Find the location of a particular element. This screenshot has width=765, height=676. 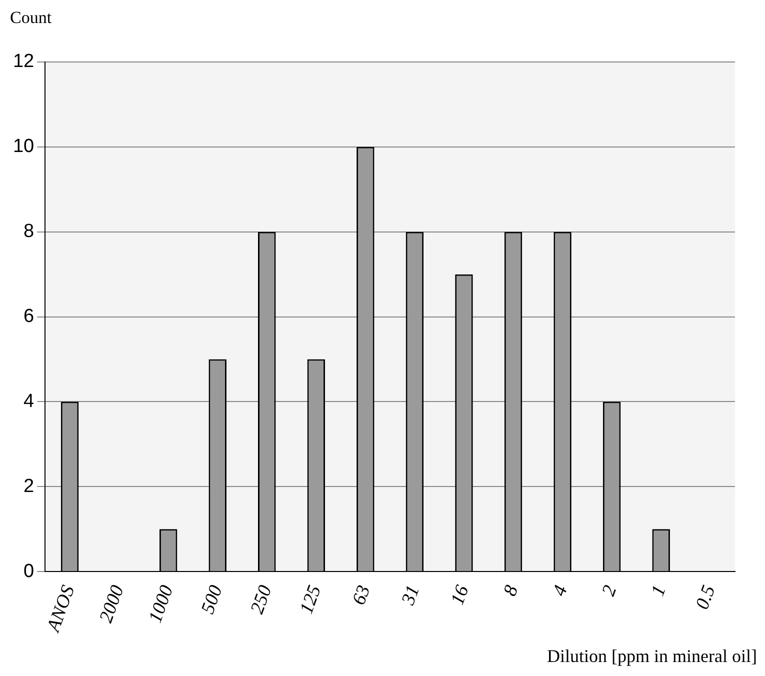

x-tick-label: ANOS is located at coordinates (61, 609).